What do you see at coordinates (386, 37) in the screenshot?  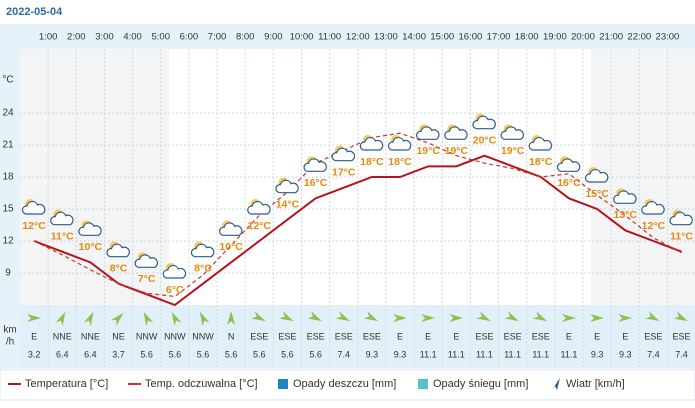 I see `x-tick-label: 13:00` at bounding box center [386, 37].